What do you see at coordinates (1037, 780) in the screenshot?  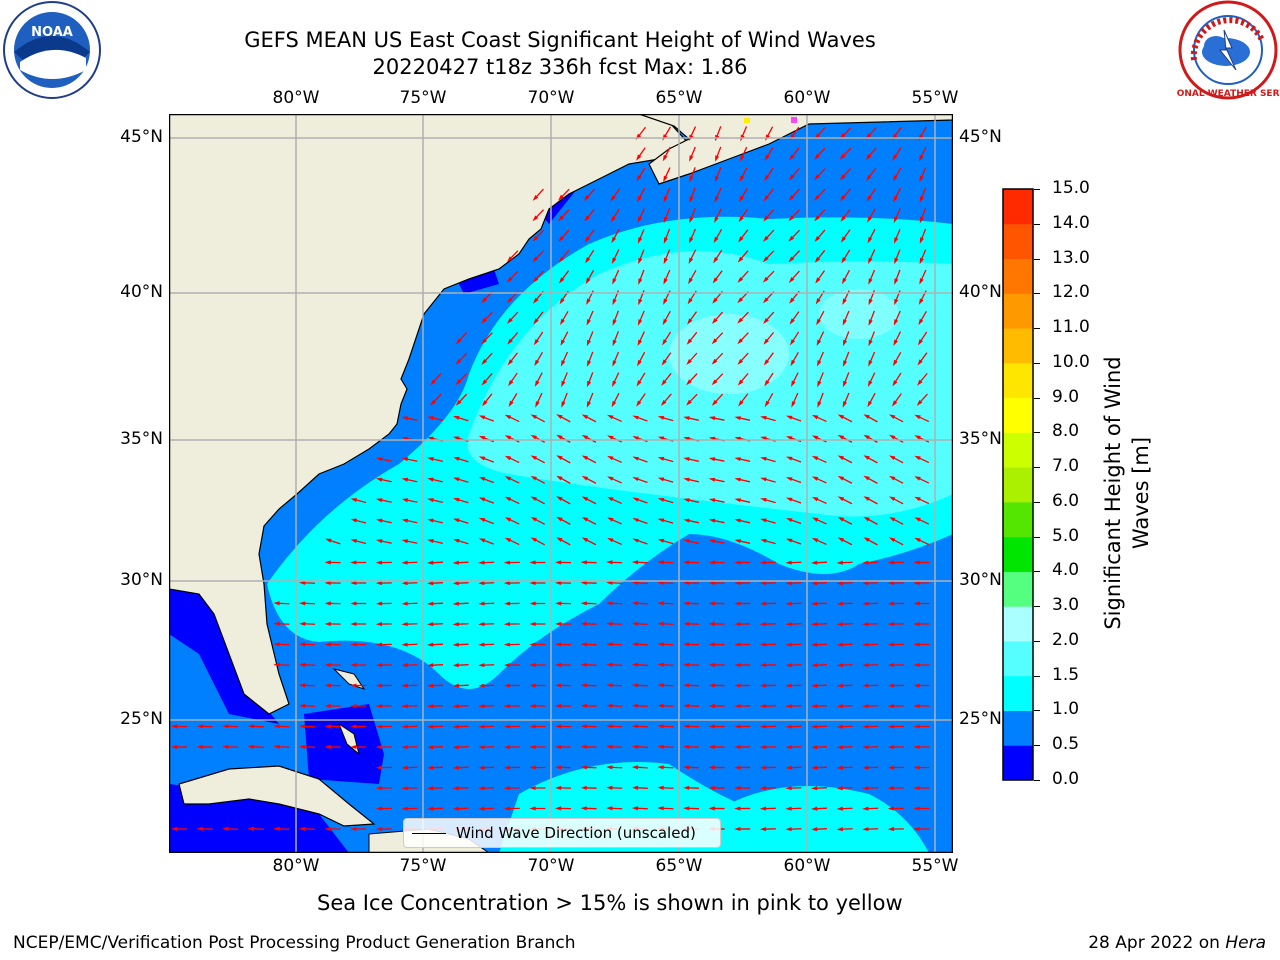 I see `colorbar-tick-mark` at bounding box center [1037, 780].